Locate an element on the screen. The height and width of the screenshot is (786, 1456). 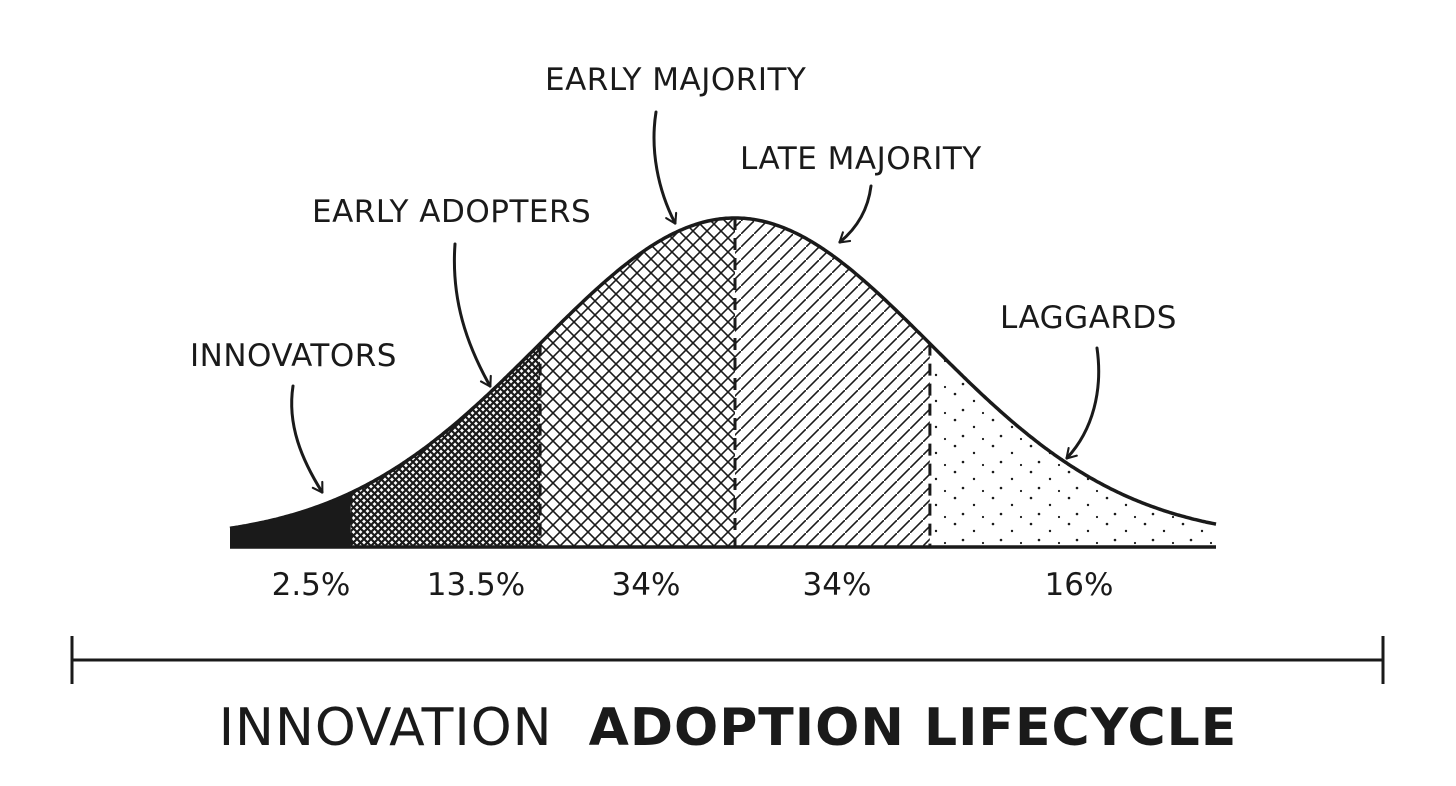
timeline-bar is located at coordinates (727, 660).